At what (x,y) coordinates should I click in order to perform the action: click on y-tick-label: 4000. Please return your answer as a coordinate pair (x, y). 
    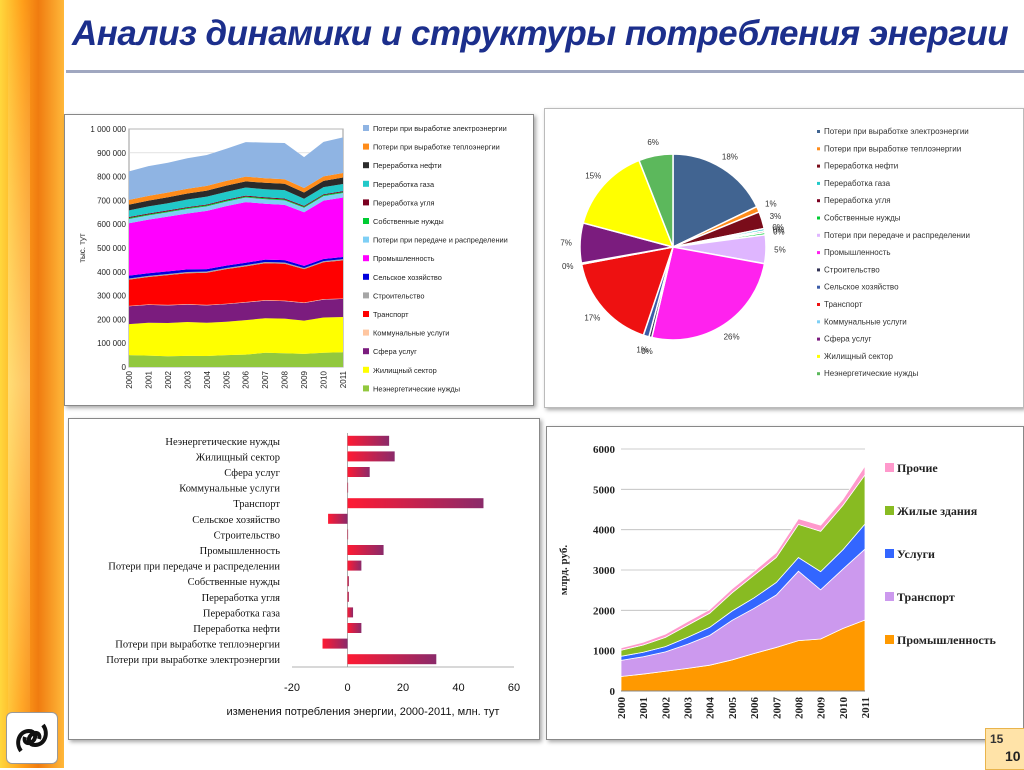
    Looking at the image, I should click on (604, 531).